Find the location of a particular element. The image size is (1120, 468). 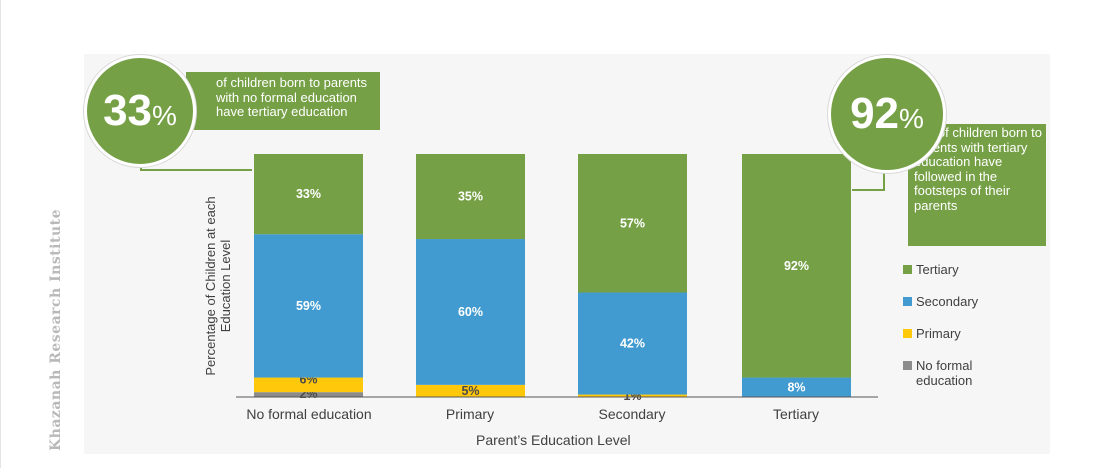

x-axis-title: Parent’s Education Level is located at coordinates (553, 440).